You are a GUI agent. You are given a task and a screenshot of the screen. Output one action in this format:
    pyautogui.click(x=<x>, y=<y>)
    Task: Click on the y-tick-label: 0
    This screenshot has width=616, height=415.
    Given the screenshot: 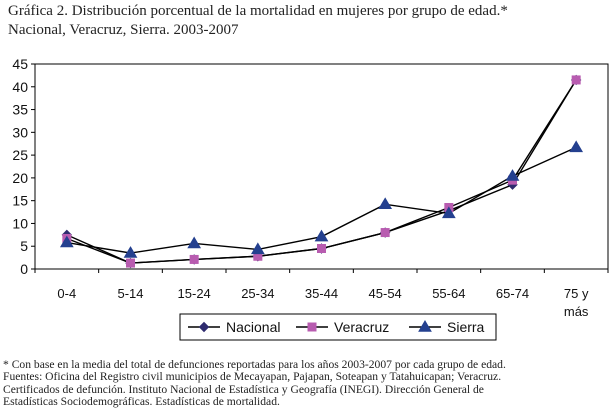 What is the action you would take?
    pyautogui.click(x=24, y=269)
    